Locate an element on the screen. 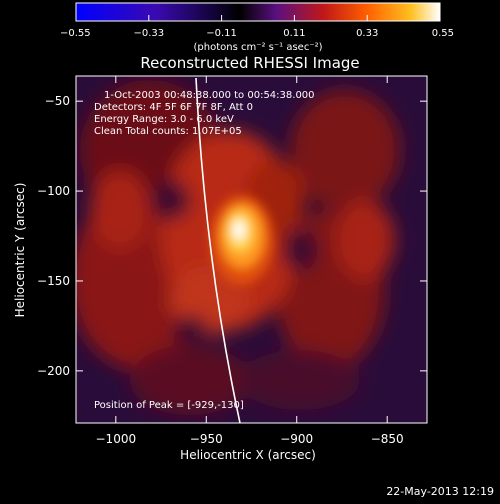 Image resolution: width=500 pixels, height=504 pixels. y-tick-label: −100 is located at coordinates (53, 191).